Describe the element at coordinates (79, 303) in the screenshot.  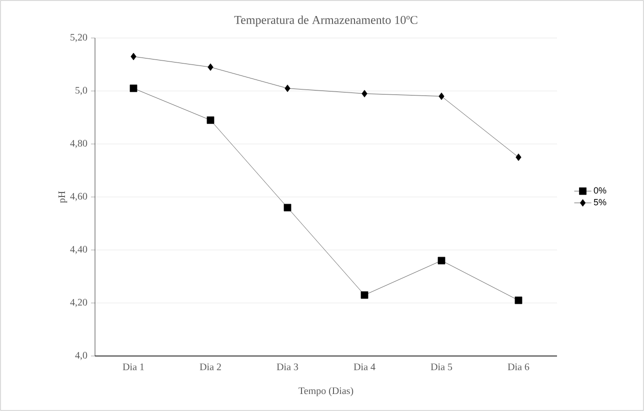
I see `y-tick-label: 4,20` at that location.